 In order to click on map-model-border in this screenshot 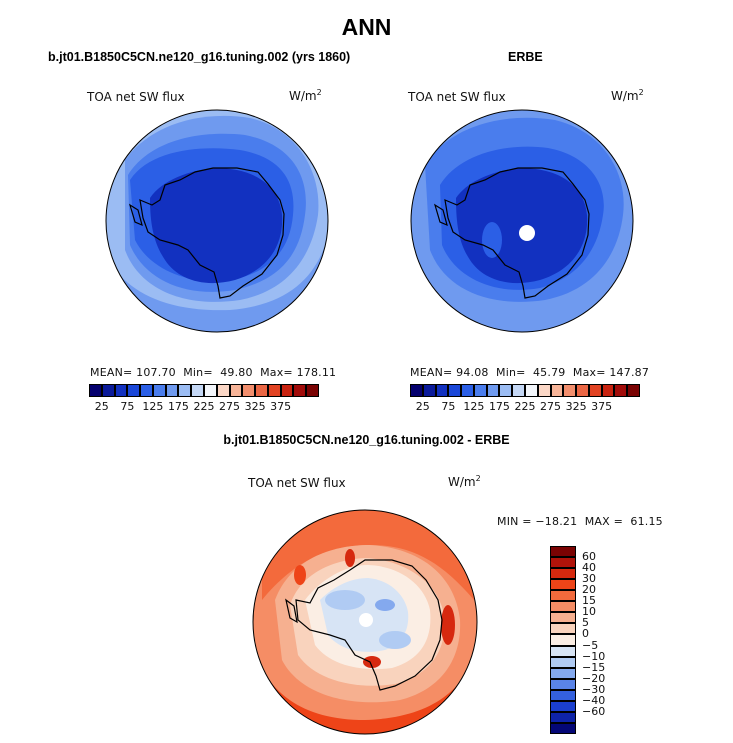, I will do `click(217, 221)`.